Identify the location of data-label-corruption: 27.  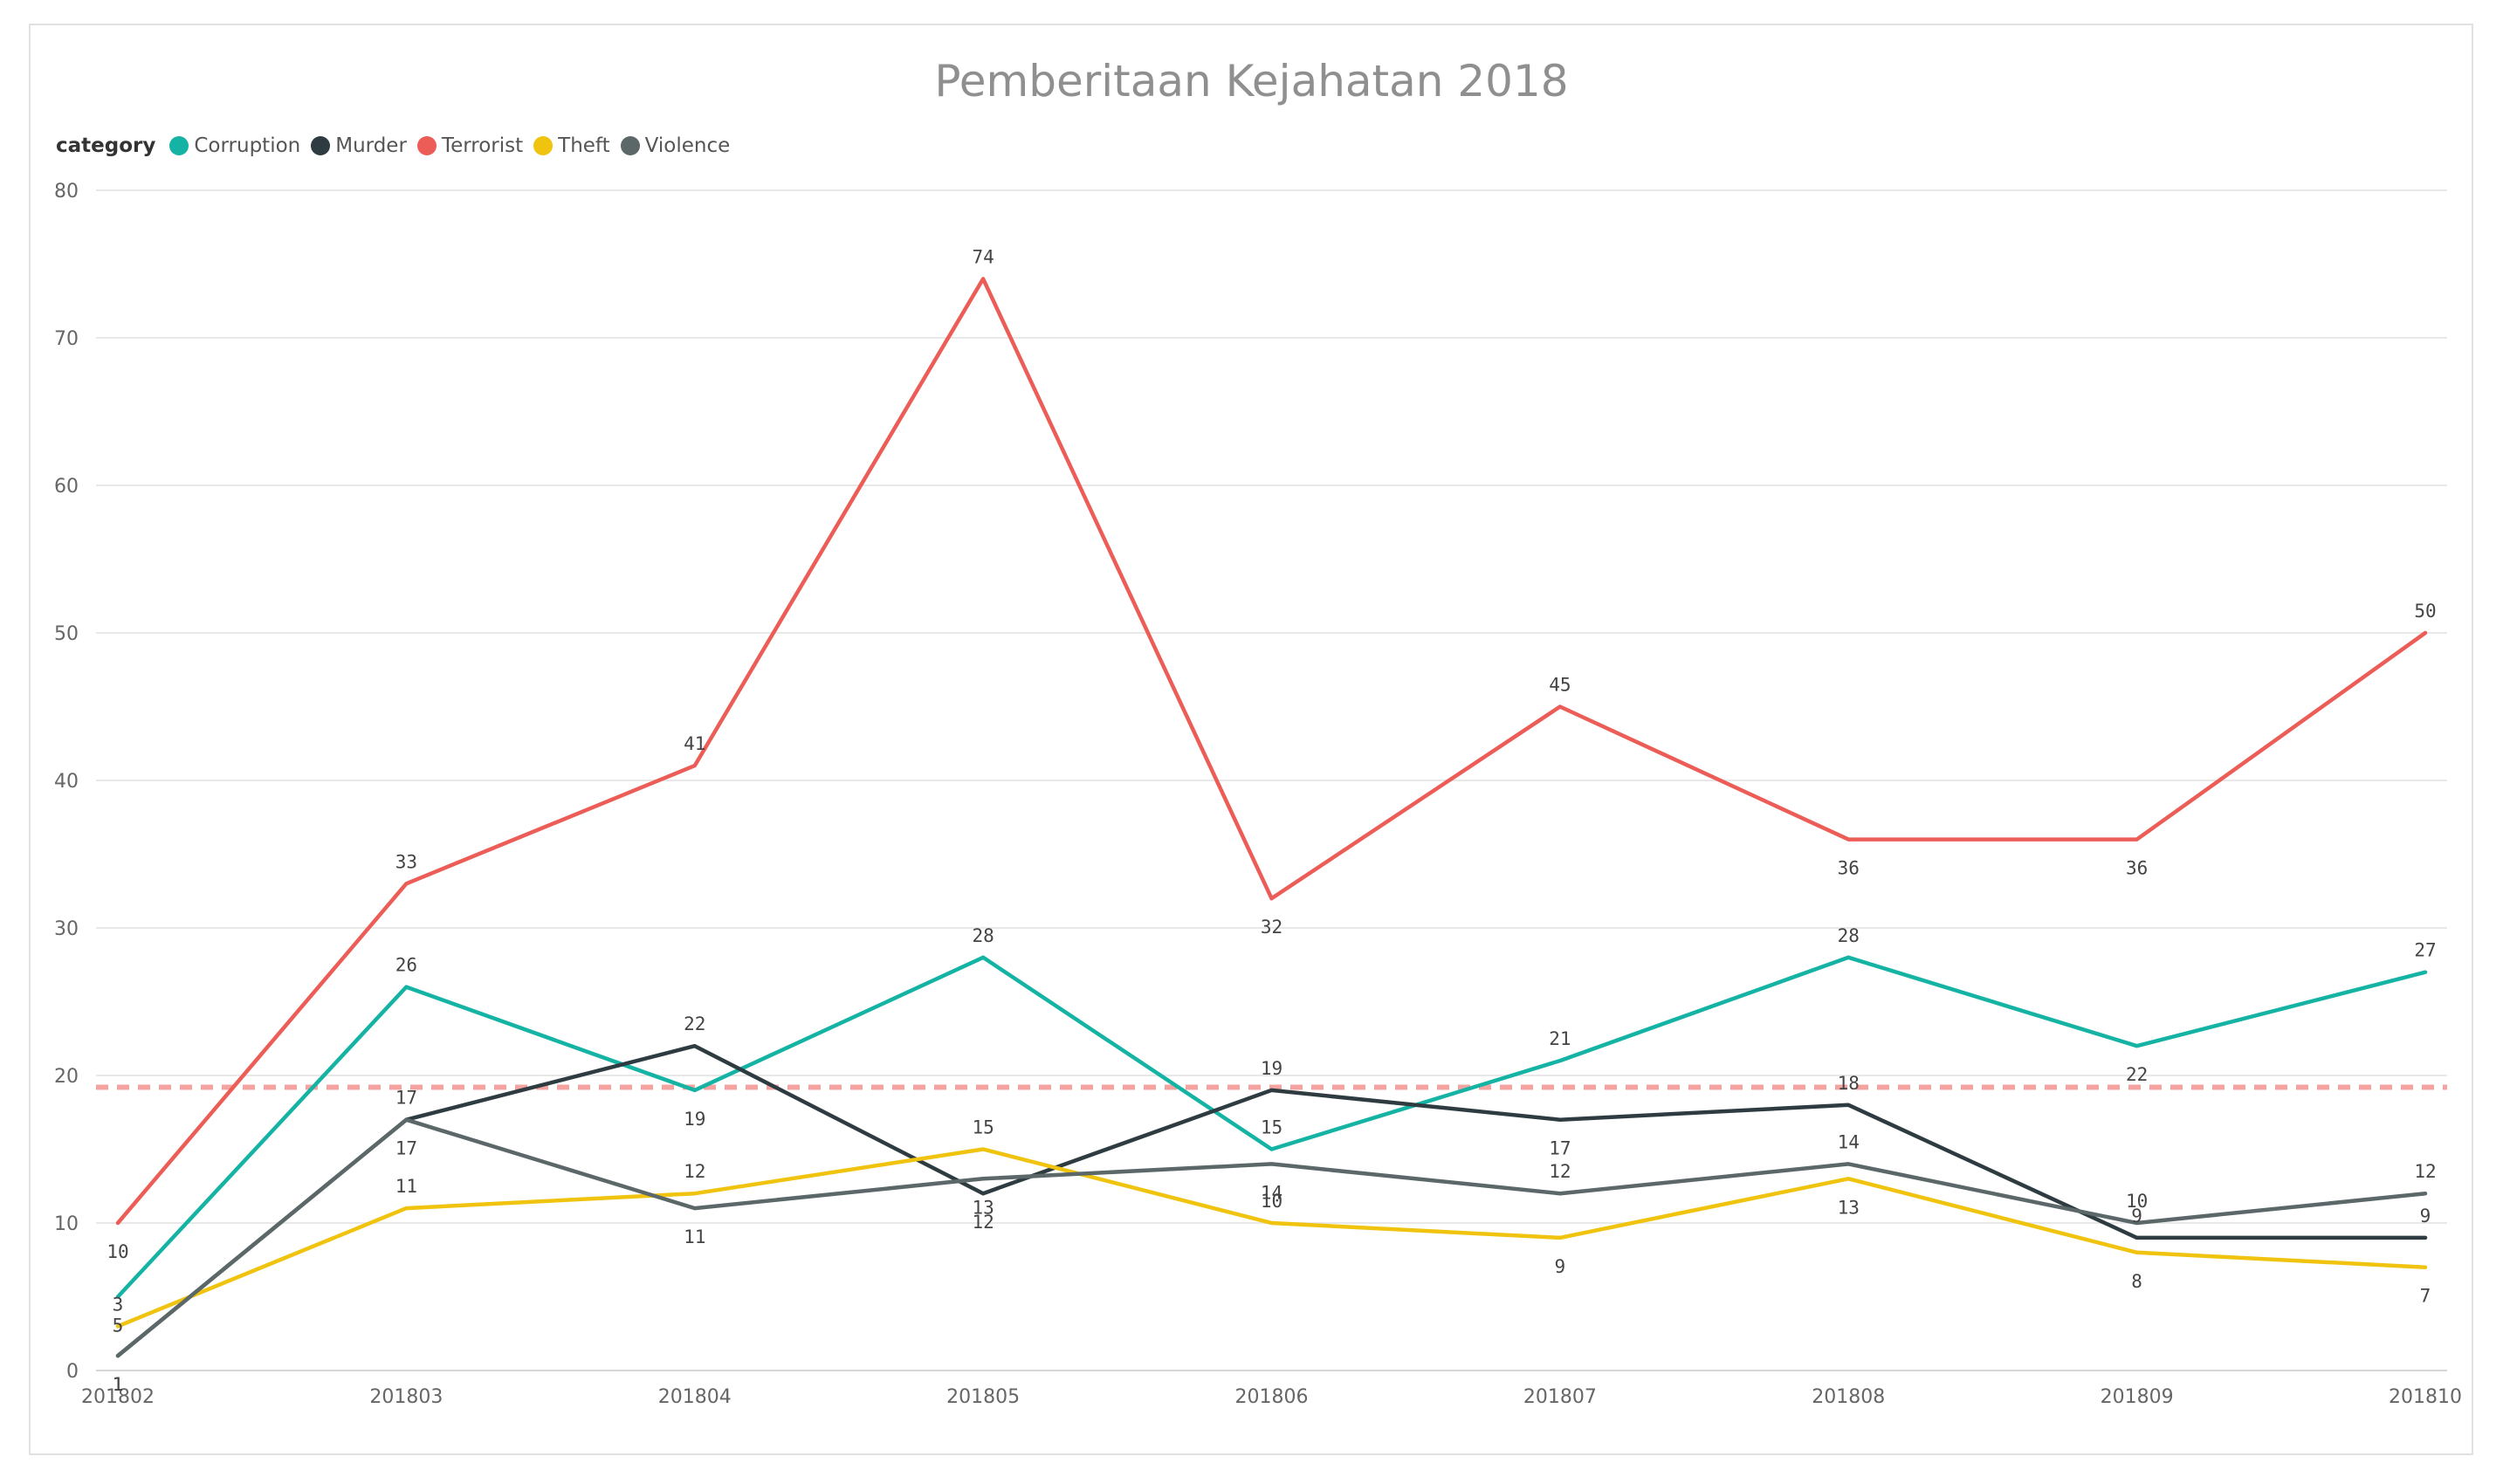
(2425, 951).